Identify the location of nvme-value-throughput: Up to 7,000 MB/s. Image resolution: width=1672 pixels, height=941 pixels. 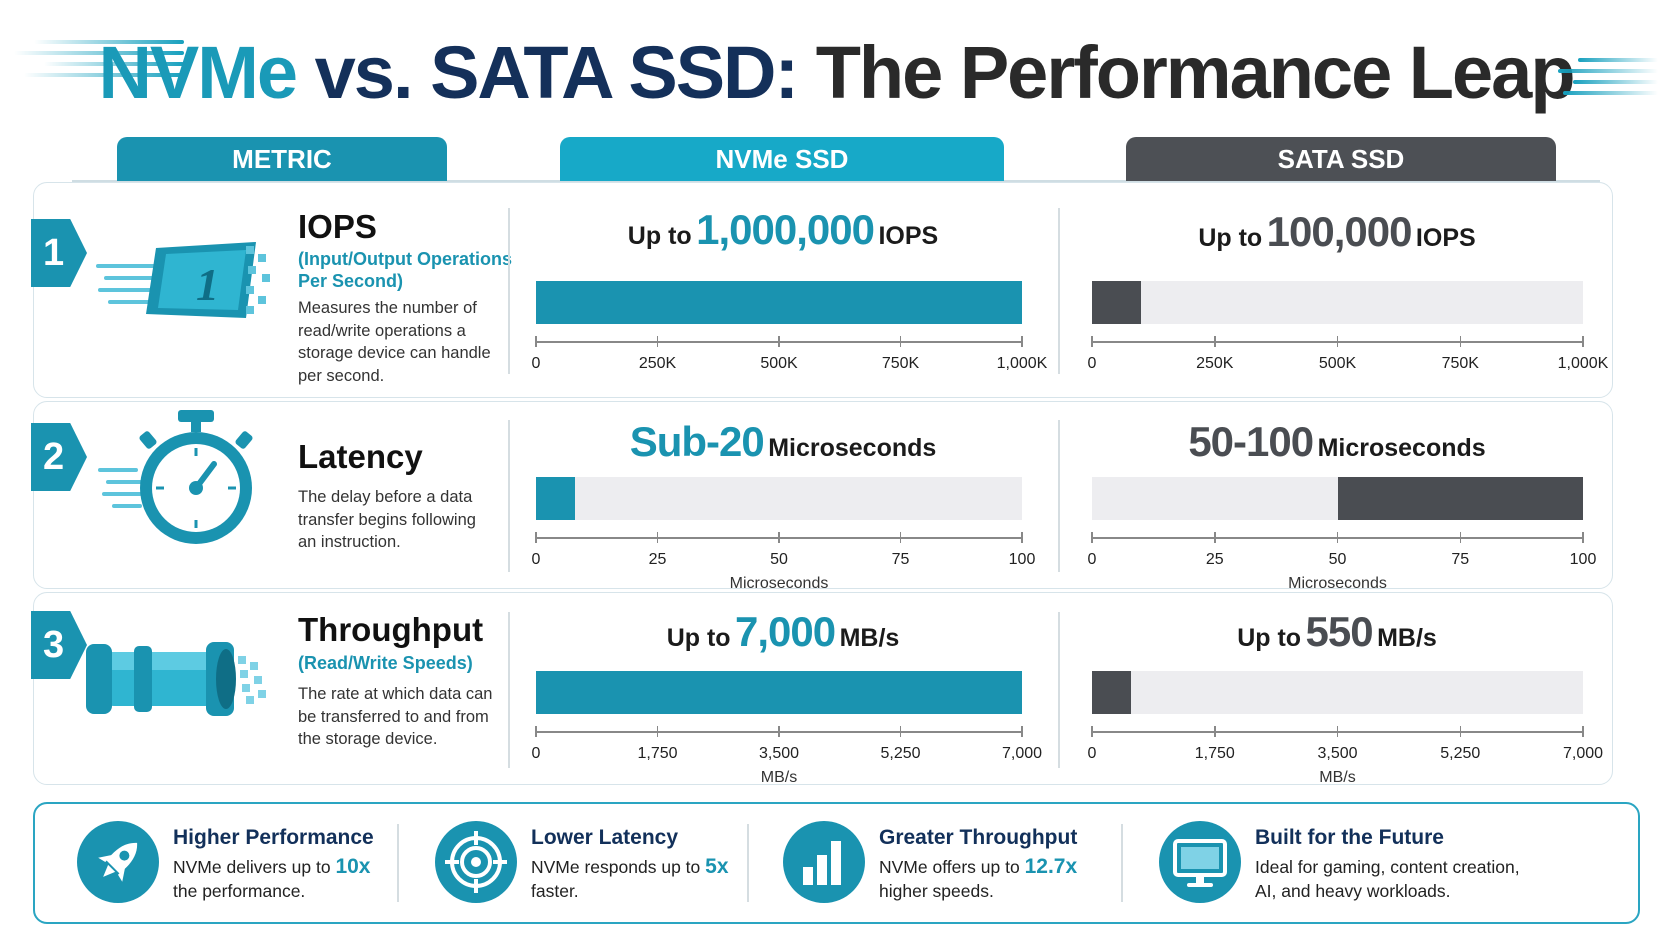
(783, 632).